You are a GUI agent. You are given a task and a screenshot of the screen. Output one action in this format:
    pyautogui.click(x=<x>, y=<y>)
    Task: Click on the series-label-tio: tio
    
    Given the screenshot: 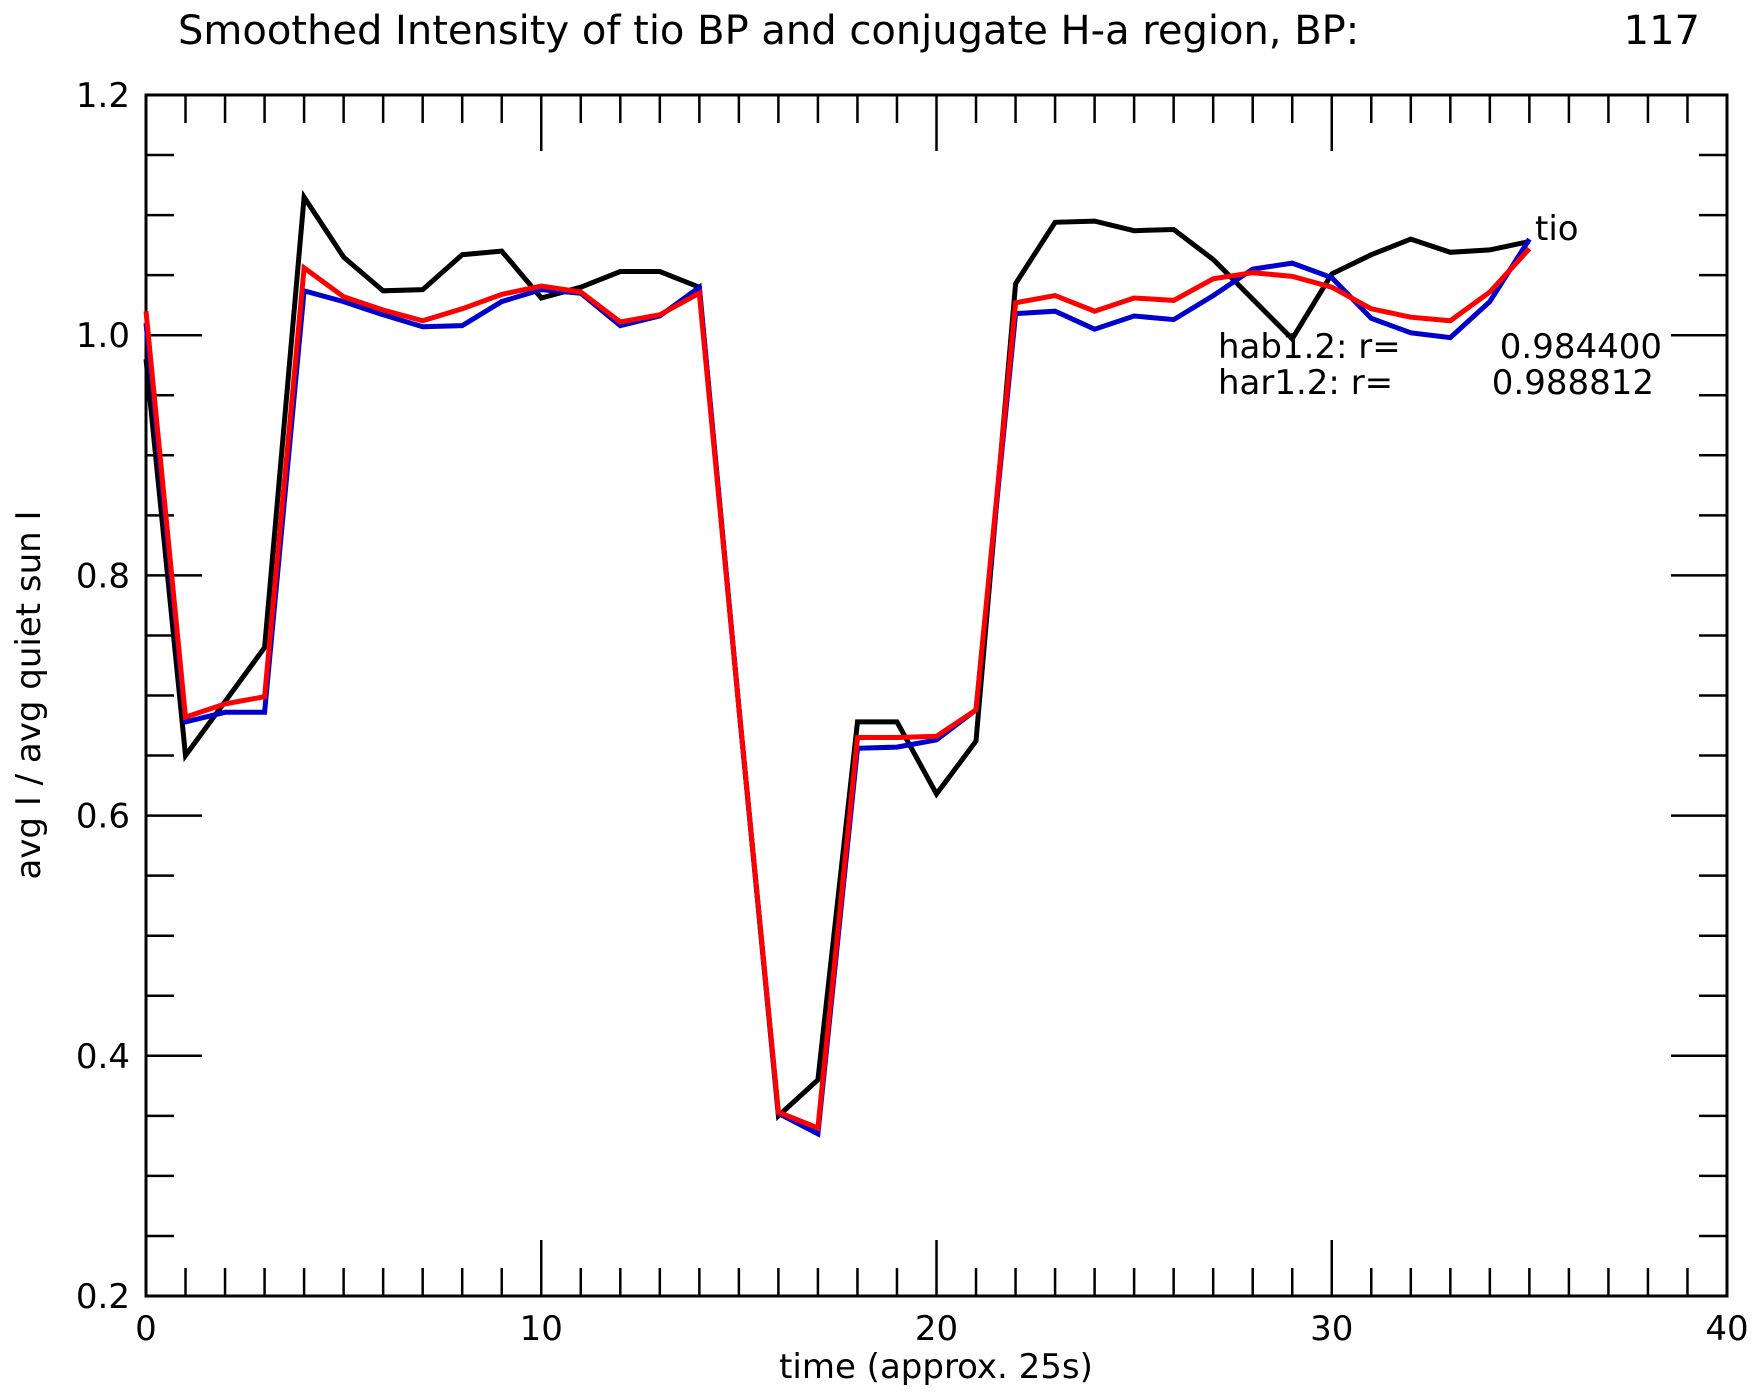 What is the action you would take?
    pyautogui.click(x=1557, y=229)
    